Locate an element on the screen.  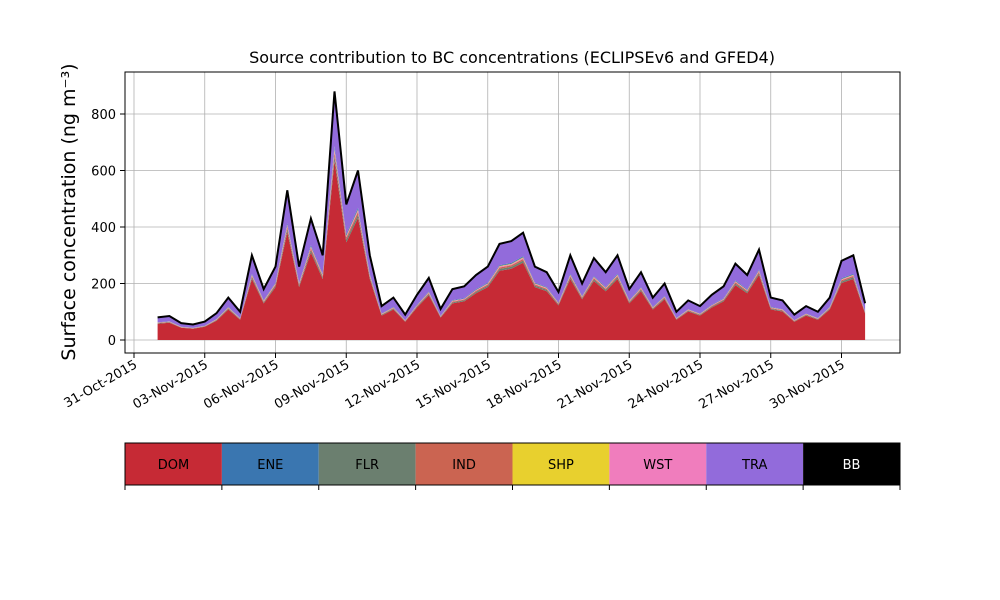
x-tick-label: 06-Nov-2015 is located at coordinates (241, 384).